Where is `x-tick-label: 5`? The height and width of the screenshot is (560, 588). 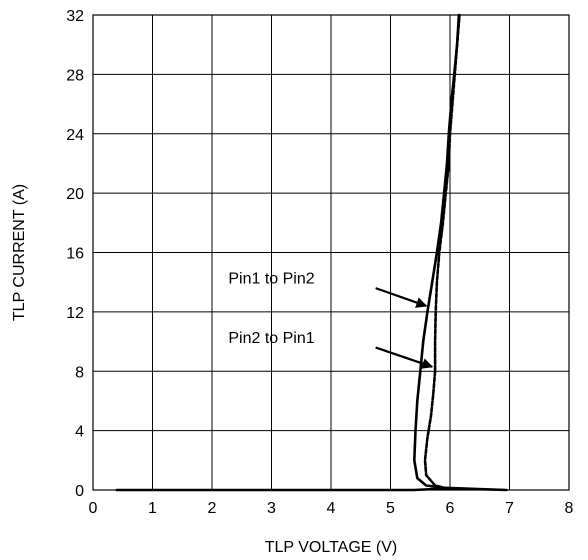 x-tick-label: 5 is located at coordinates (390, 508).